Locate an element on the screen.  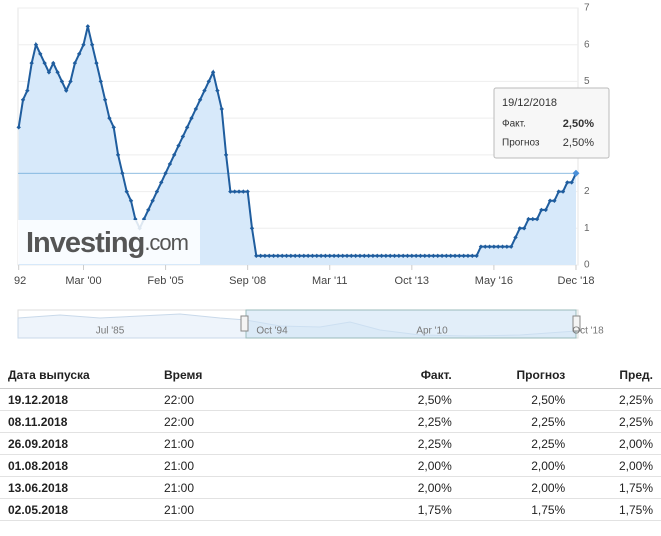
table-row: 26.09.2018 21:00 2,25% 2,25% 2,00% is located at coordinates (330, 443).